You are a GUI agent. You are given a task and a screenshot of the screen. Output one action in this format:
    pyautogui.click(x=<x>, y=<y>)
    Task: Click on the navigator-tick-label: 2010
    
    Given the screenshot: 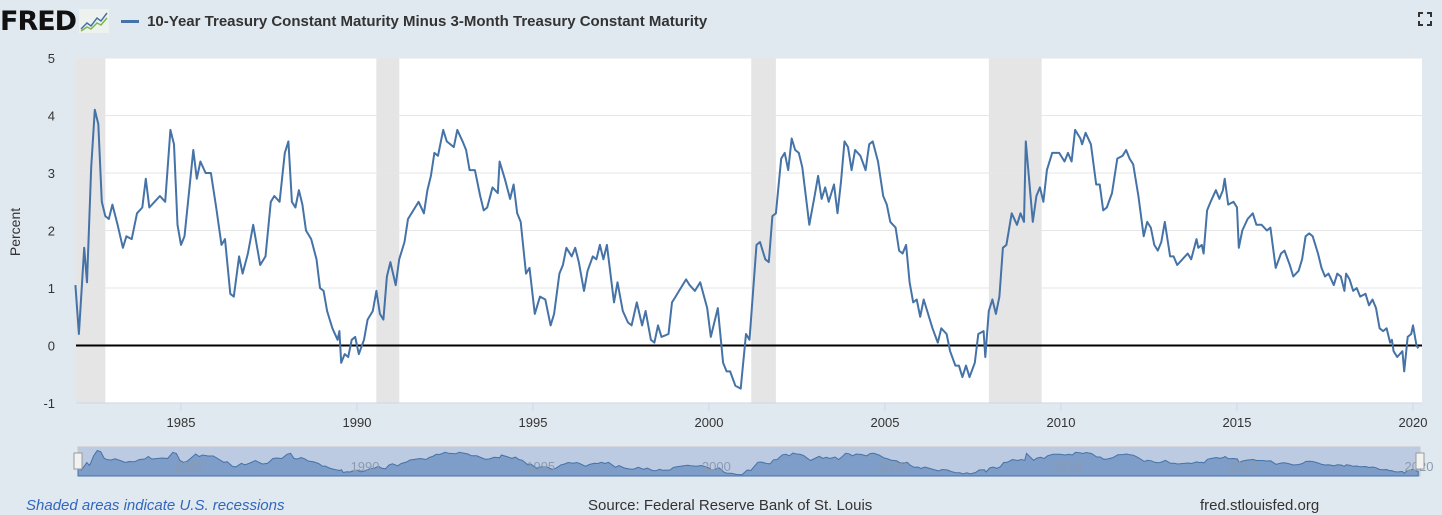 What is the action you would take?
    pyautogui.click(x=1067, y=466)
    